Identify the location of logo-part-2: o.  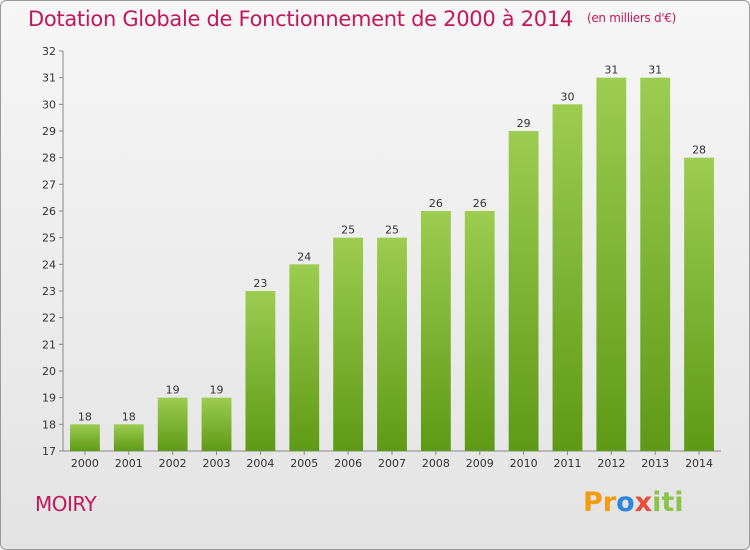
(625, 502).